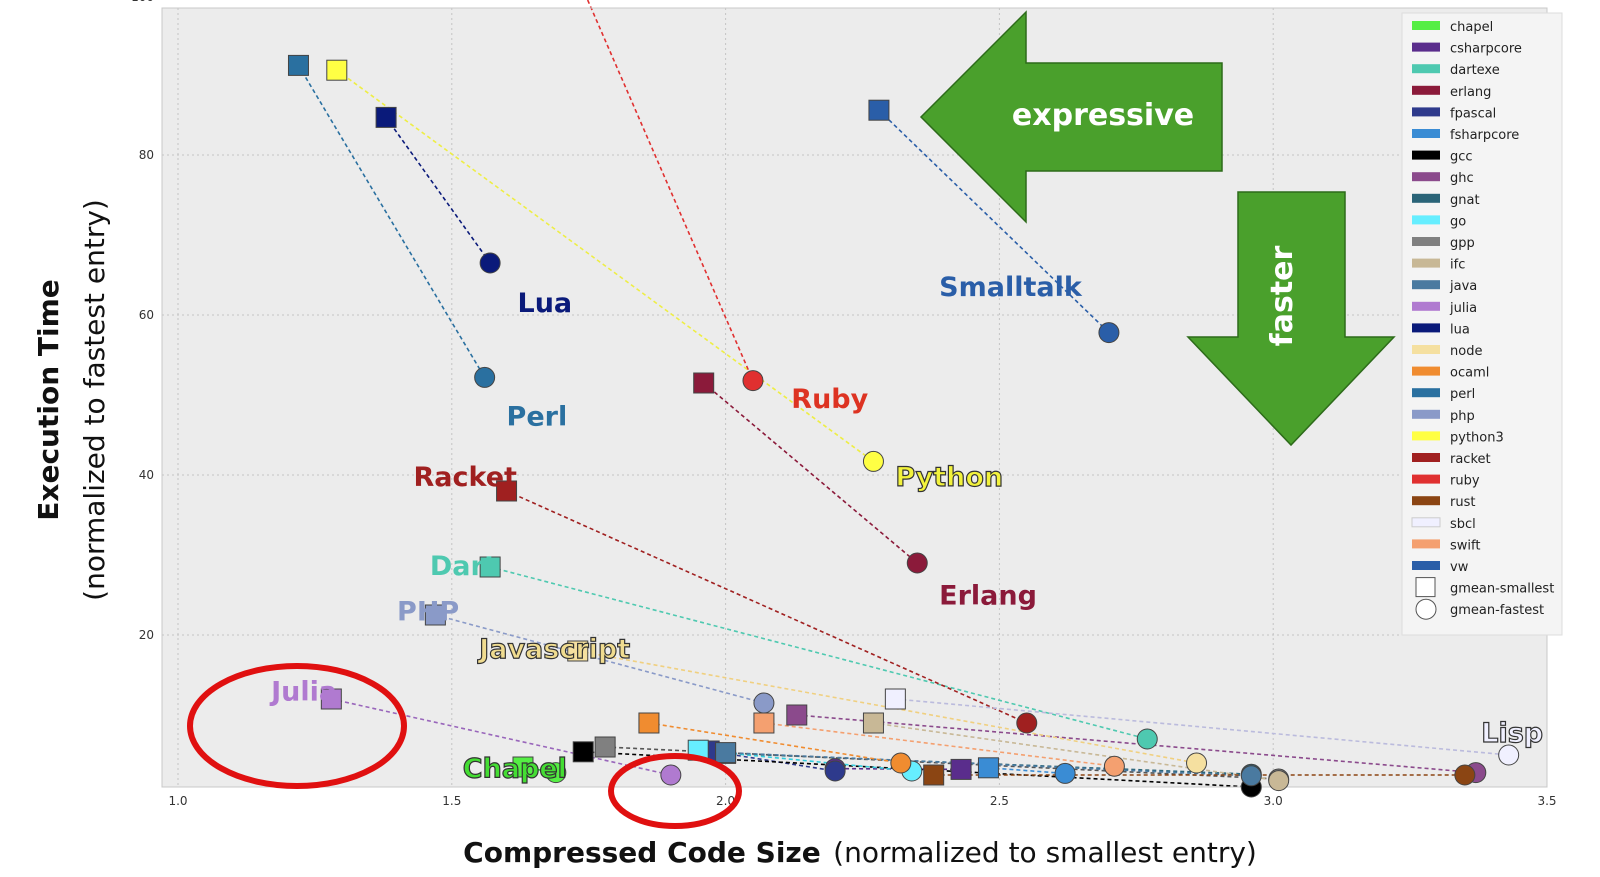 The image size is (1600, 877). What do you see at coordinates (873, 461) in the screenshot?
I see `python3-fastest-marker` at bounding box center [873, 461].